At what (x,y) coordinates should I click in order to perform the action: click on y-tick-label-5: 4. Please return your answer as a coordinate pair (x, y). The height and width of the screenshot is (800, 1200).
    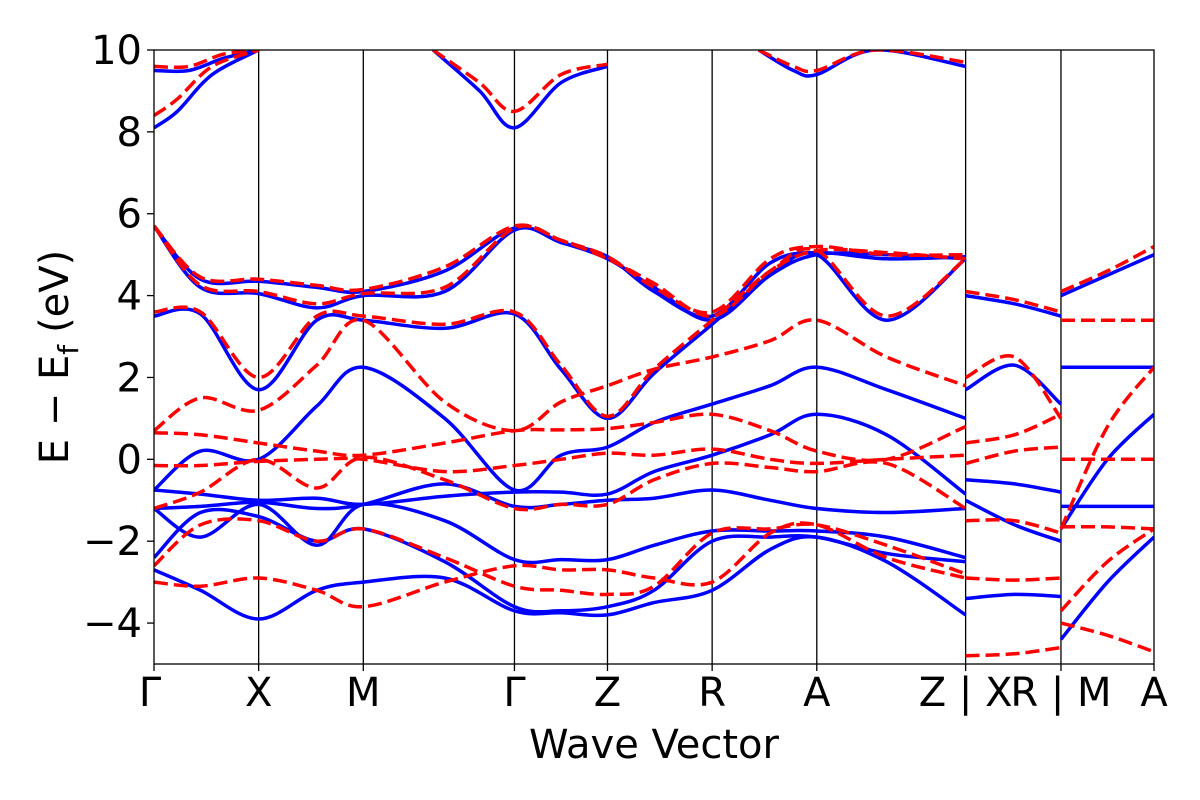
    Looking at the image, I should click on (129, 297).